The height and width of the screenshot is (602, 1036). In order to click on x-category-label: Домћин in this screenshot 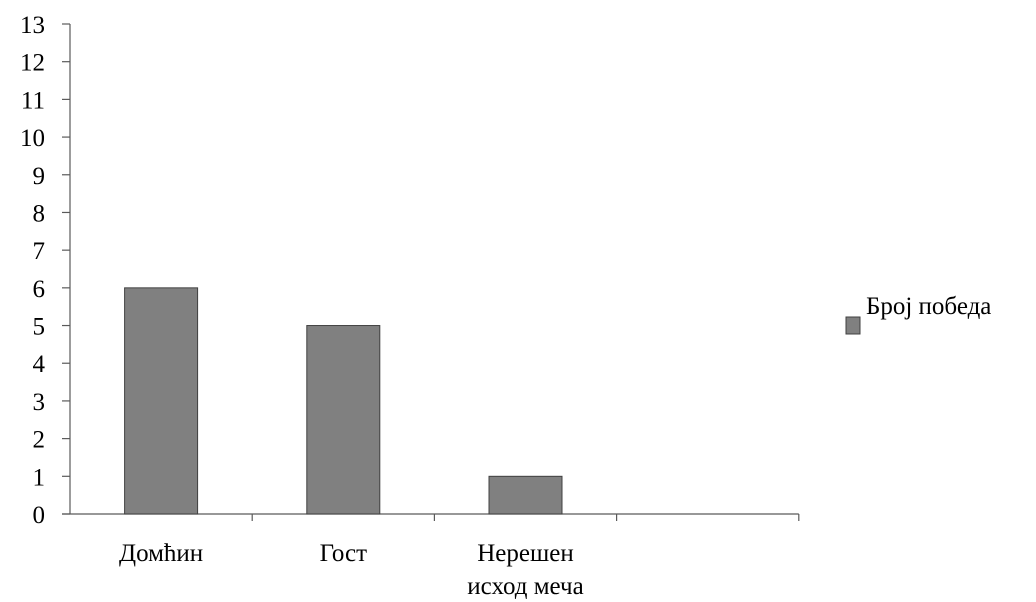, I will do `click(161, 553)`.